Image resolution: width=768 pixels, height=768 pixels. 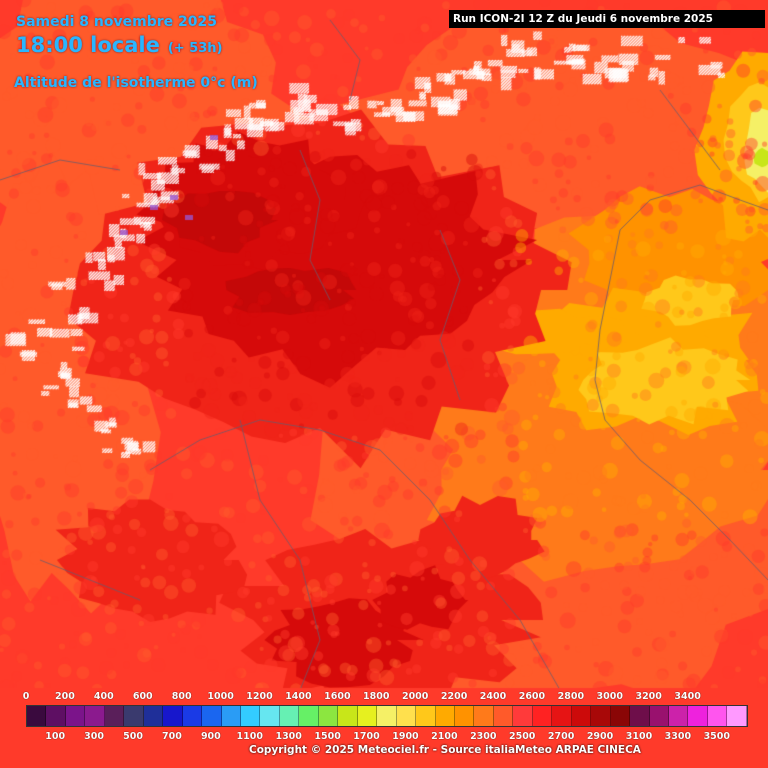 I want to click on legend-top-label: 400, so click(x=103, y=696).